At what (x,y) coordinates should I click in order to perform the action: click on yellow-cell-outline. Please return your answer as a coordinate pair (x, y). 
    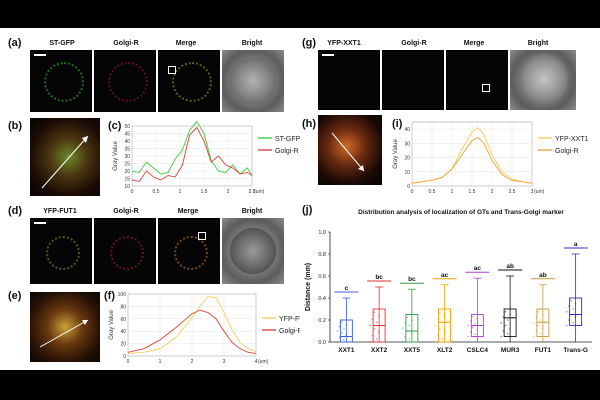
    Looking at the image, I should click on (63, 253).